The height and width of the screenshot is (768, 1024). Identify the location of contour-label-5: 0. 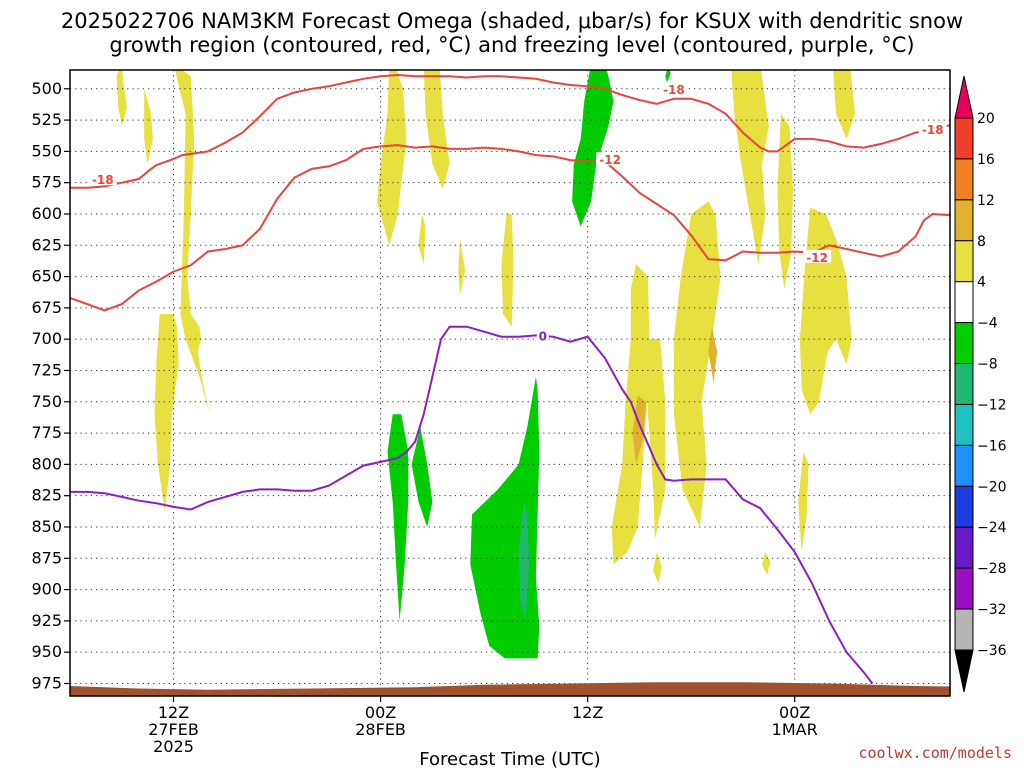
(543, 337).